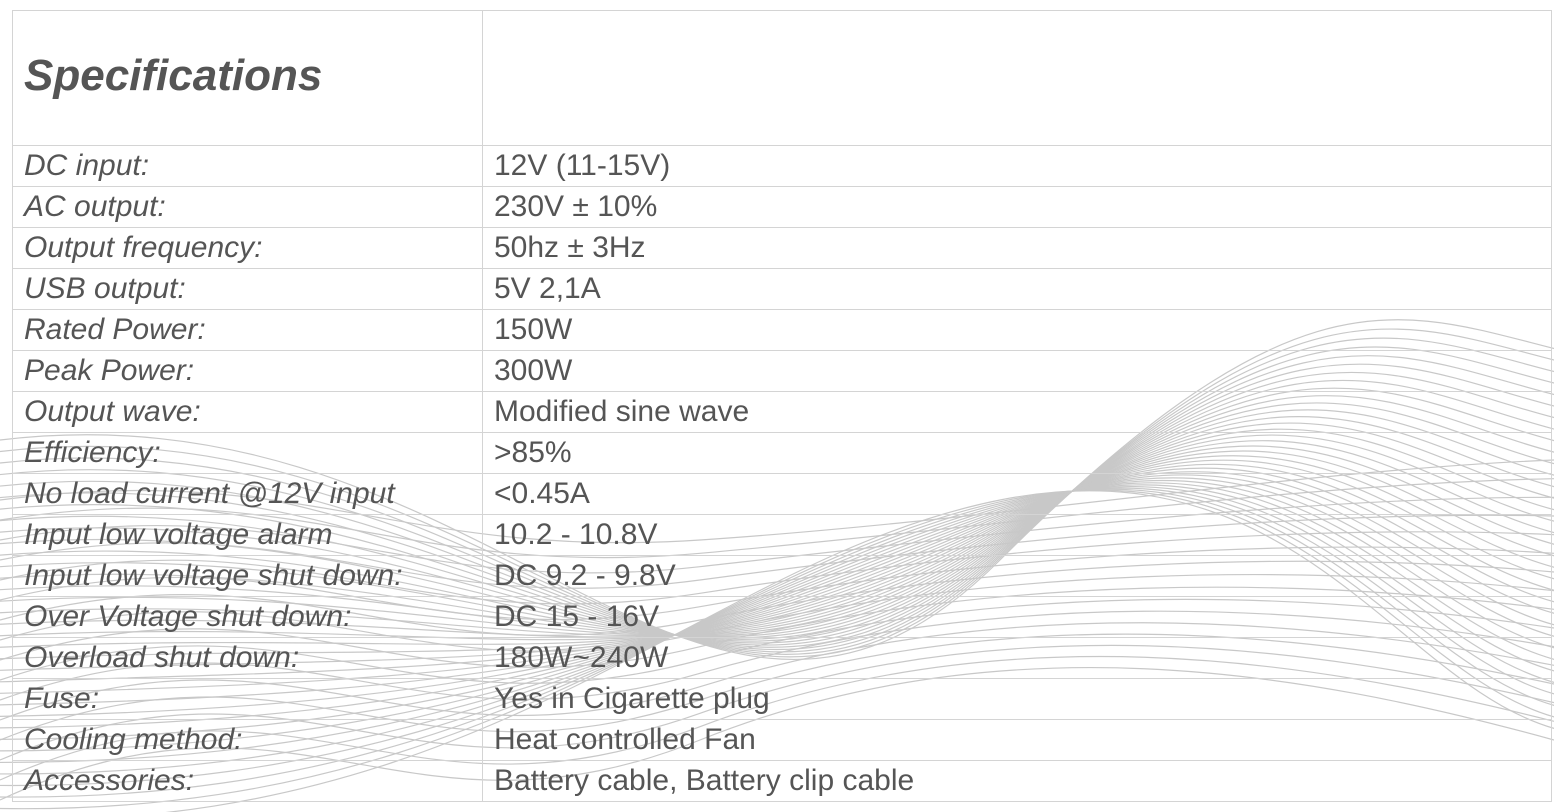 Image resolution: width=1554 pixels, height=812 pixels. Describe the element at coordinates (247, 371) in the screenshot. I see `spec-label: Peak Power:` at that location.